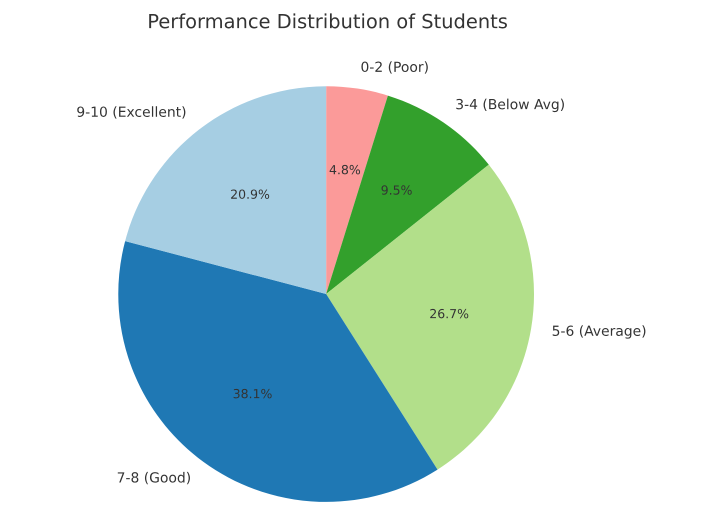 The width and height of the screenshot is (728, 507). What do you see at coordinates (345, 169) in the screenshot?
I see `data-label: 4.8%` at bounding box center [345, 169].